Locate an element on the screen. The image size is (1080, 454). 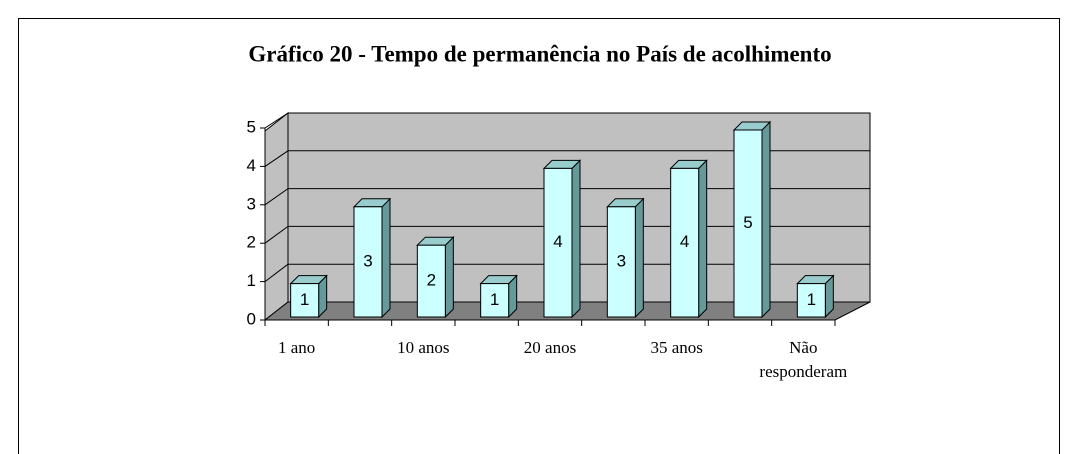
y-tick-label: 1 is located at coordinates (251, 280).